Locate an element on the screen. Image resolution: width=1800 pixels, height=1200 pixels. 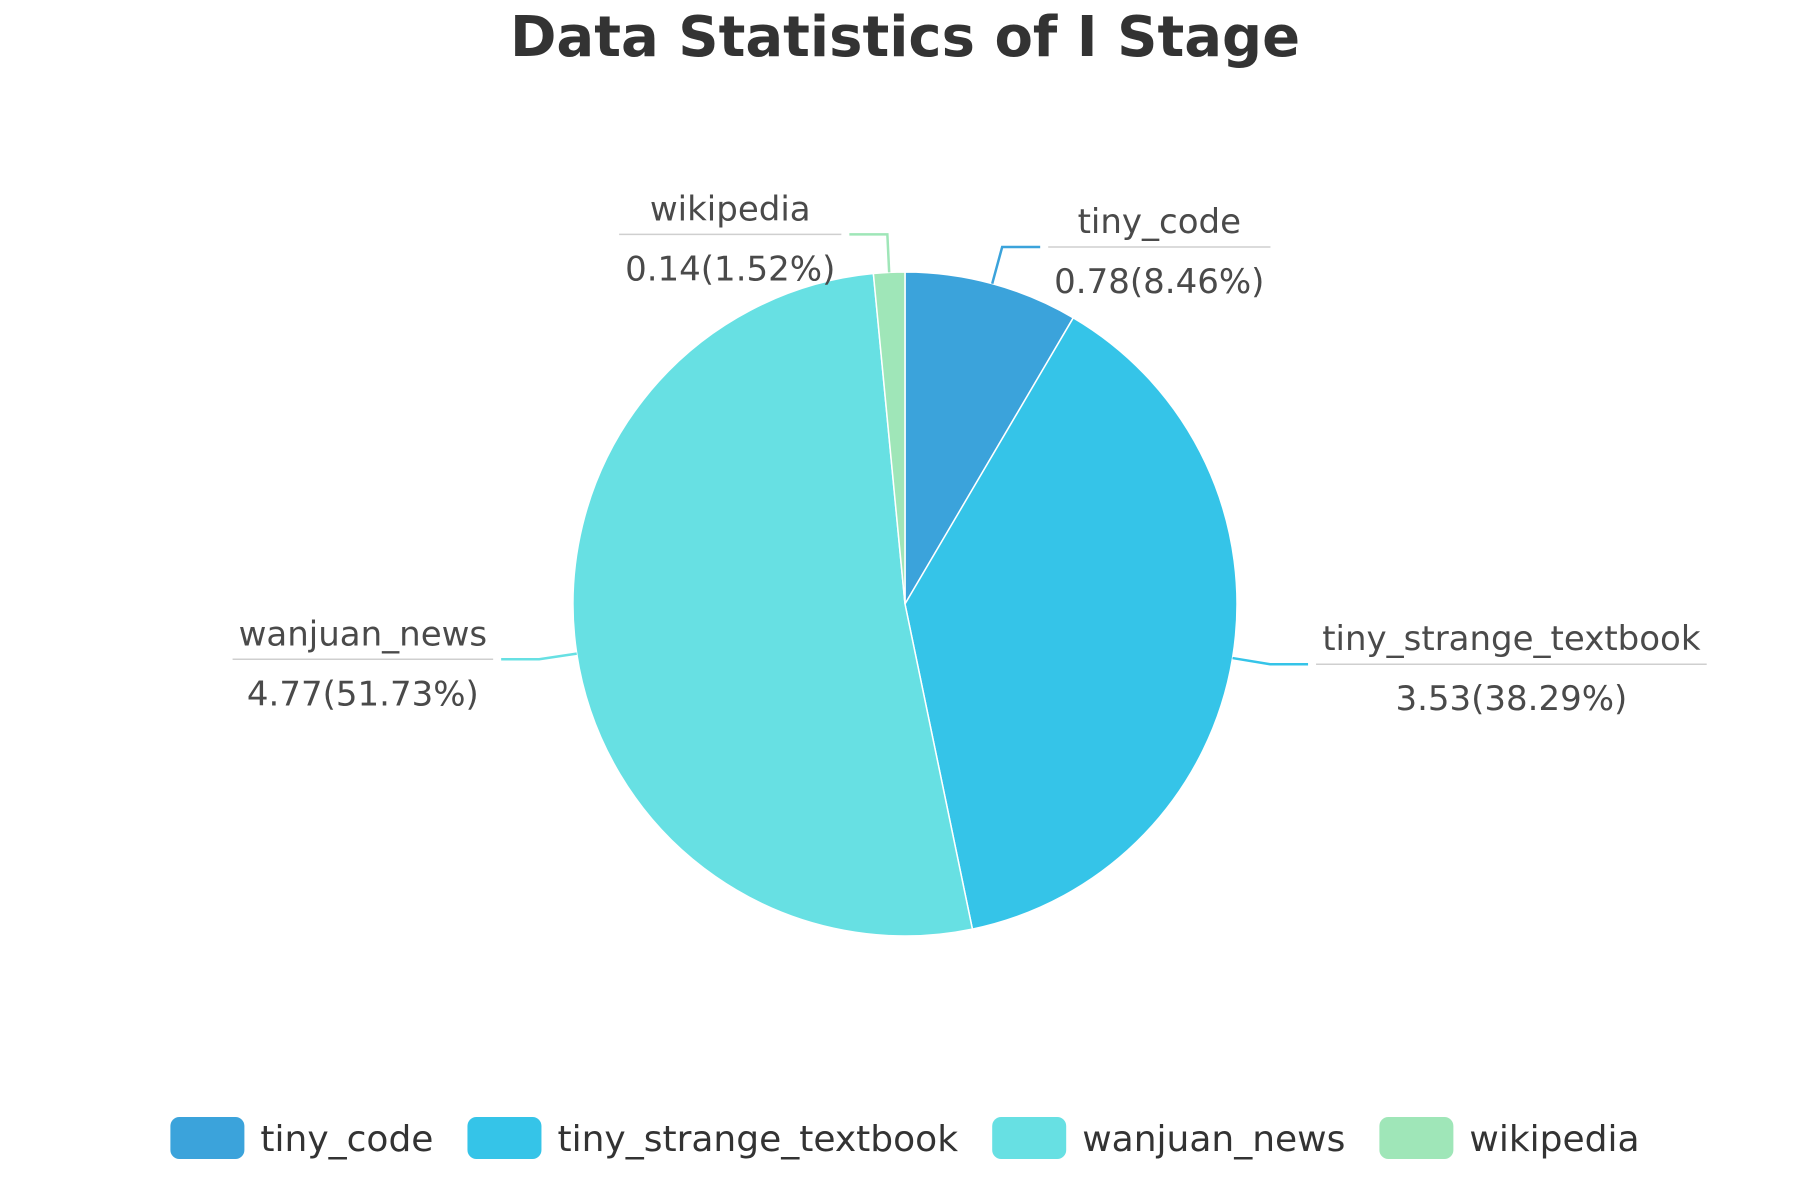
slice-label-wikipedia: wikipedia 0.14(1.52%) is located at coordinates (755, 239).